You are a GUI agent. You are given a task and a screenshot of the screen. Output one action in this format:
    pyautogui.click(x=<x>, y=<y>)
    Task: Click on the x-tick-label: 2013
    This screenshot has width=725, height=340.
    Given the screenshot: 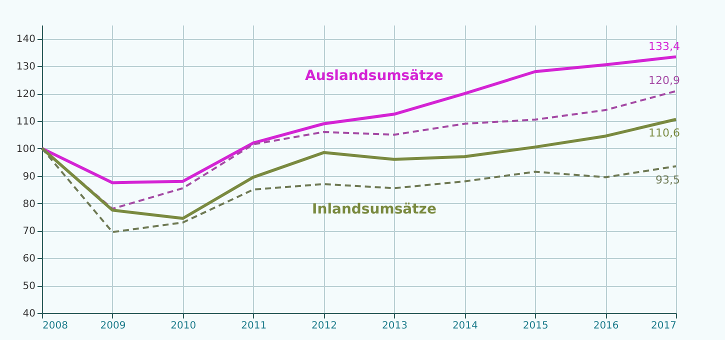 What is the action you would take?
    pyautogui.click(x=395, y=326)
    